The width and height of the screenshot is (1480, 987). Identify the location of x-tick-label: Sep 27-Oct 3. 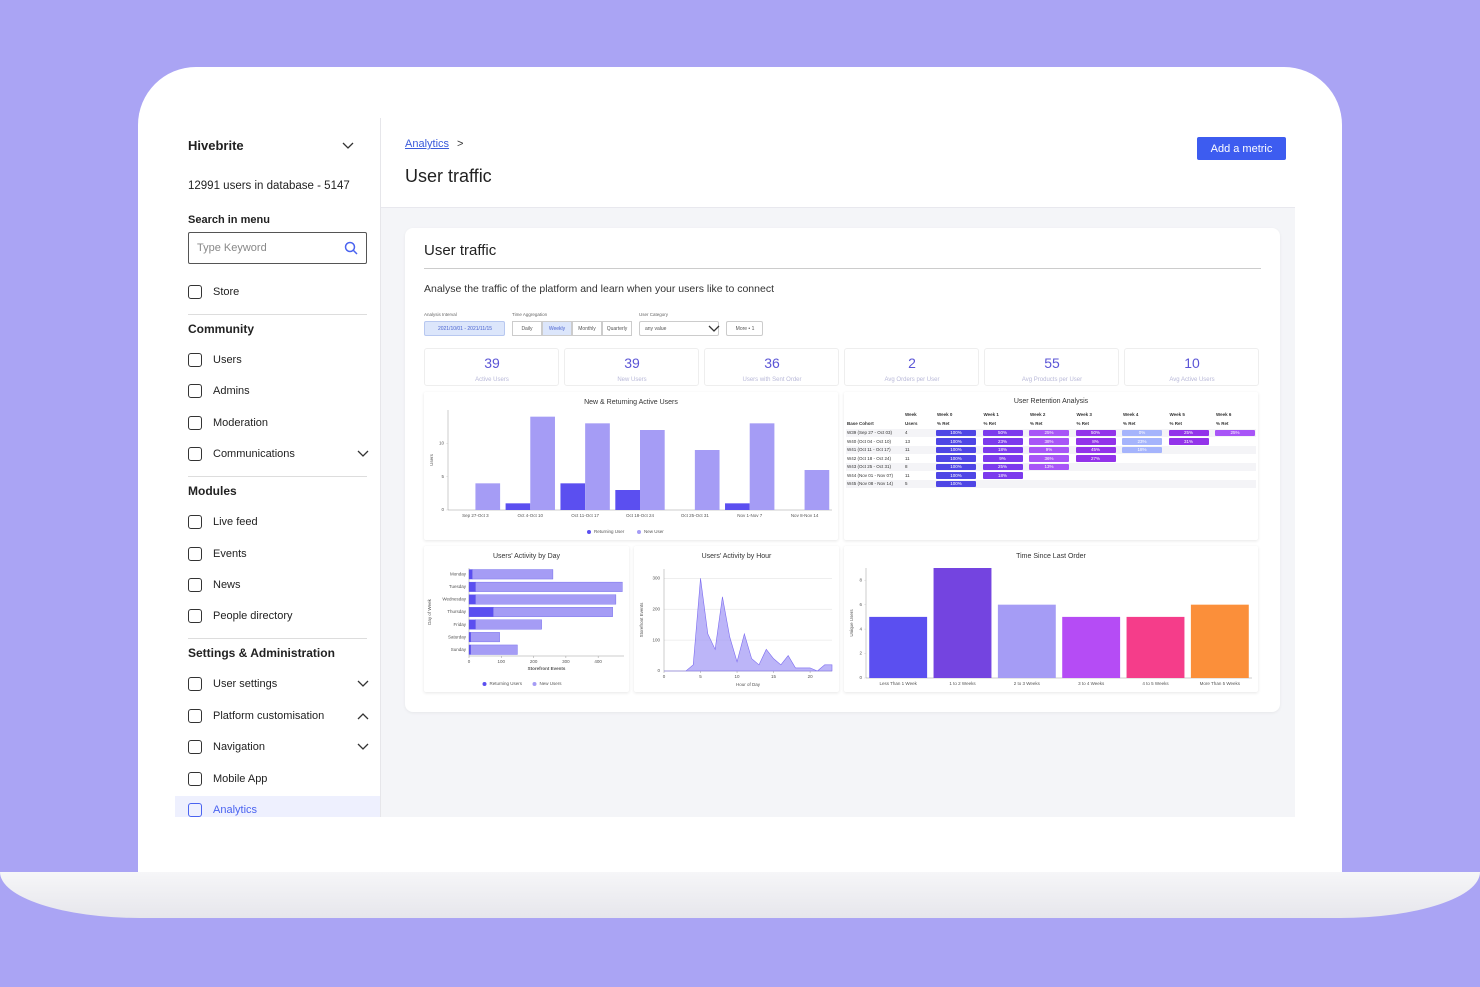
(475, 515).